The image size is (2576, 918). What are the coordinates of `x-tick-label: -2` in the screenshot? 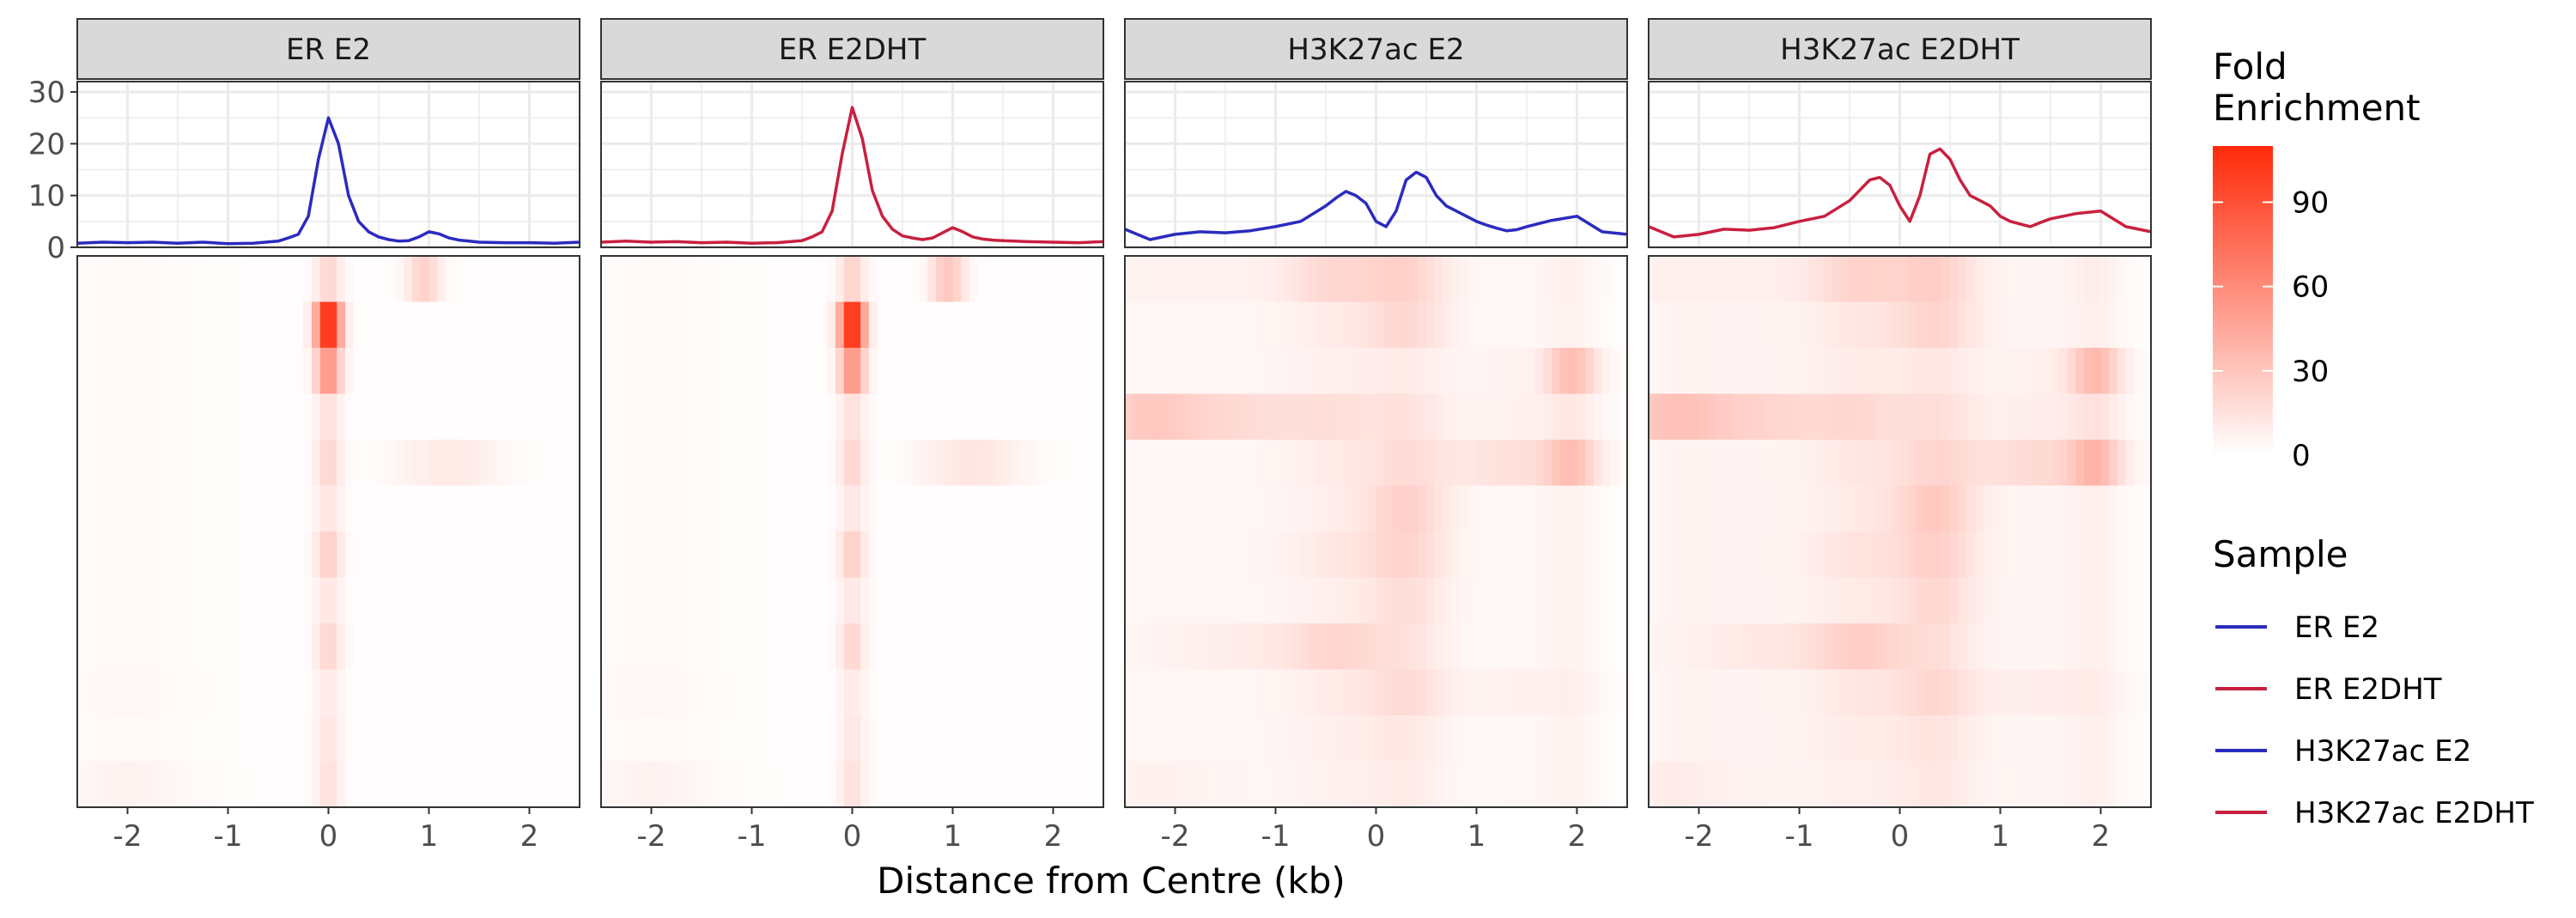 It's located at (651, 836).